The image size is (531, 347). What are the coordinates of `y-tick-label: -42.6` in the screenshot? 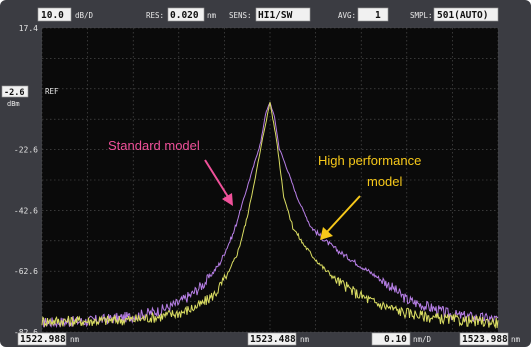 It's located at (26, 210).